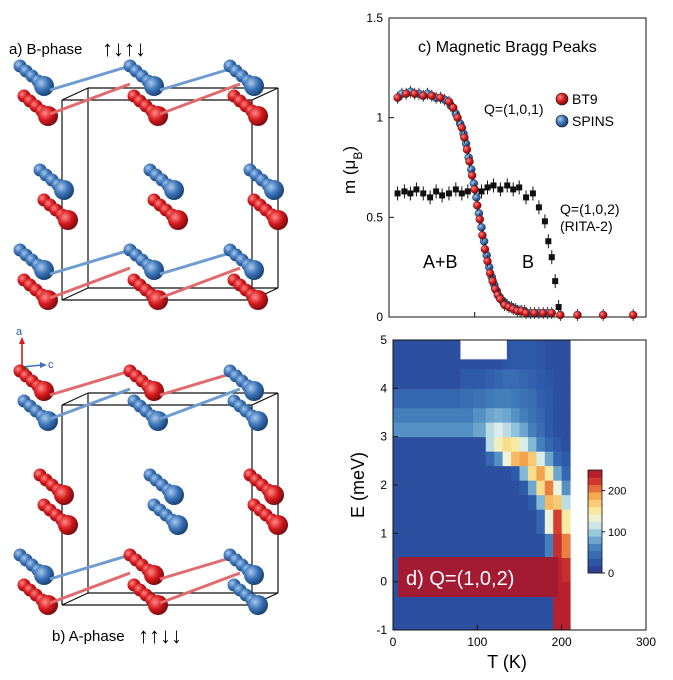 The width and height of the screenshot is (673, 680). Describe the element at coordinates (590, 209) in the screenshot. I see `q102-annotation: Q=(1,0,2)` at that location.